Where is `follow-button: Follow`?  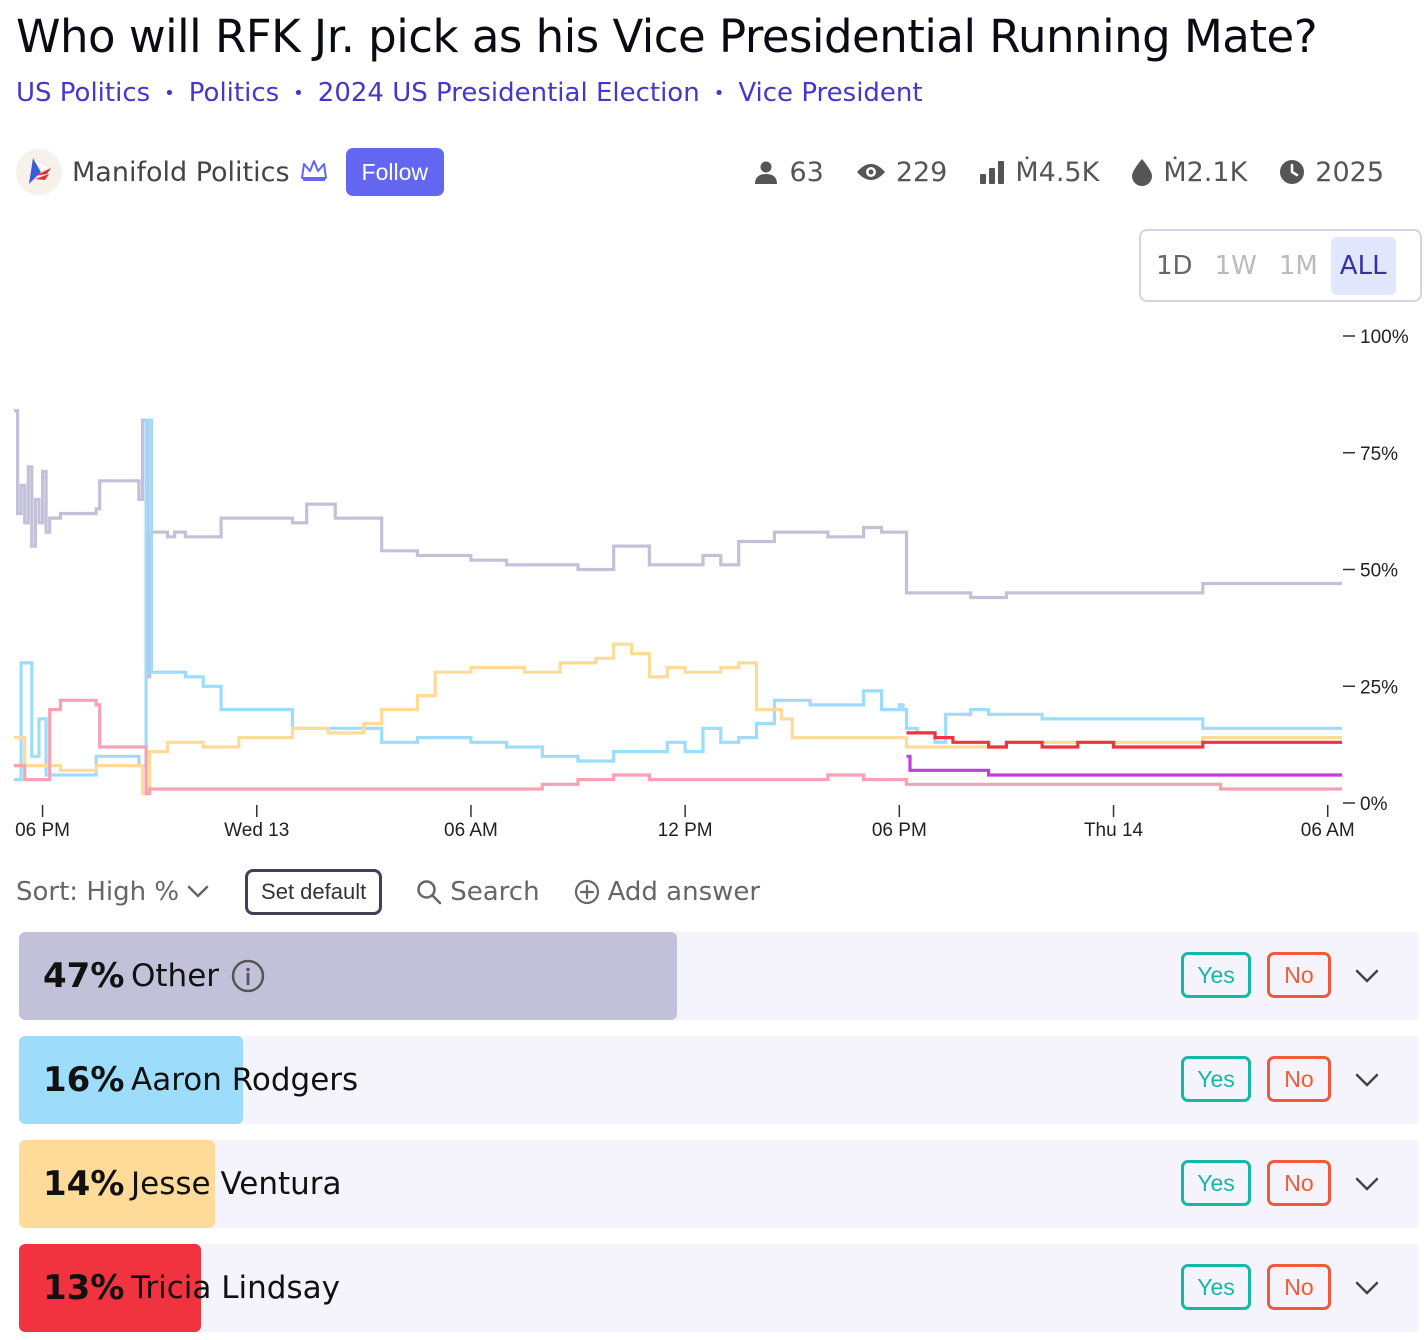
follow-button: Follow is located at coordinates (395, 172).